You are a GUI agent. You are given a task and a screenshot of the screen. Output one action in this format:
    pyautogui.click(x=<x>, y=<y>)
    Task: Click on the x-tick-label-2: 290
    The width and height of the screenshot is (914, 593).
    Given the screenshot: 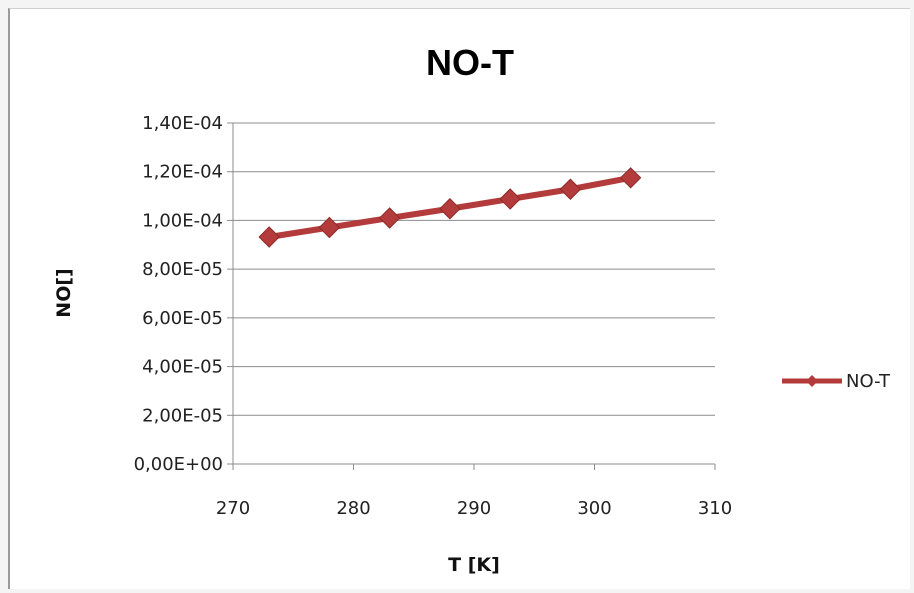 What is the action you would take?
    pyautogui.click(x=474, y=508)
    